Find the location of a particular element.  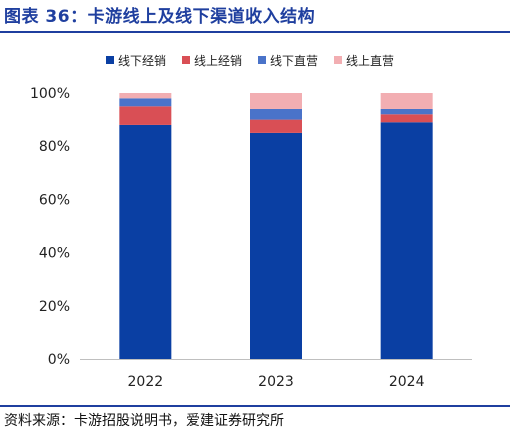

source-divider is located at coordinates (255, 406).